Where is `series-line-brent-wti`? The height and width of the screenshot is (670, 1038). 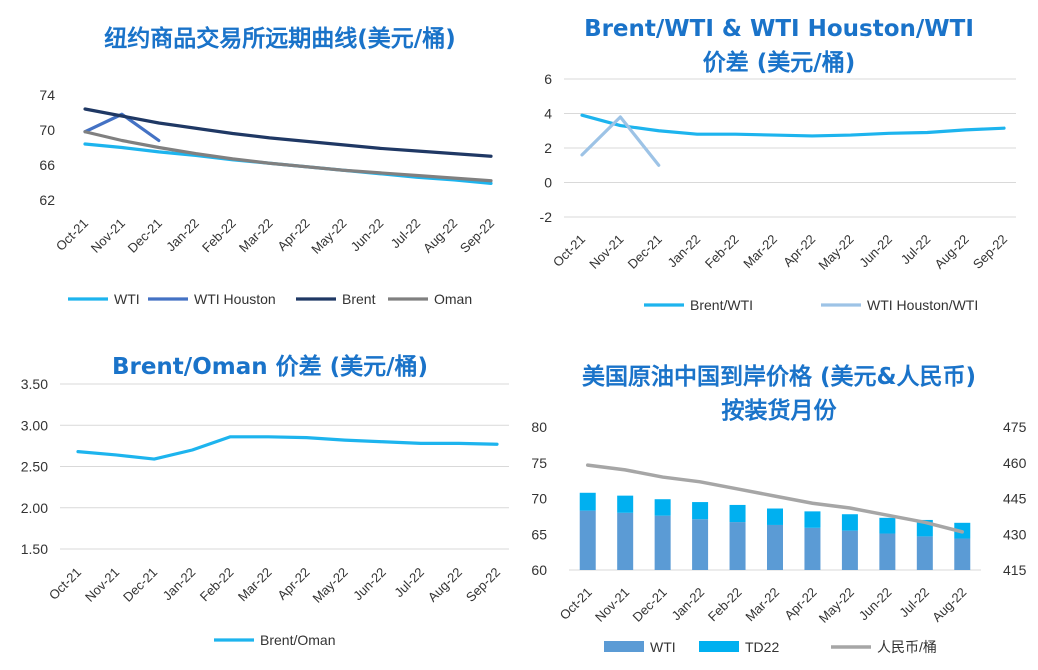
series-line-brent-wti is located at coordinates (793, 125).